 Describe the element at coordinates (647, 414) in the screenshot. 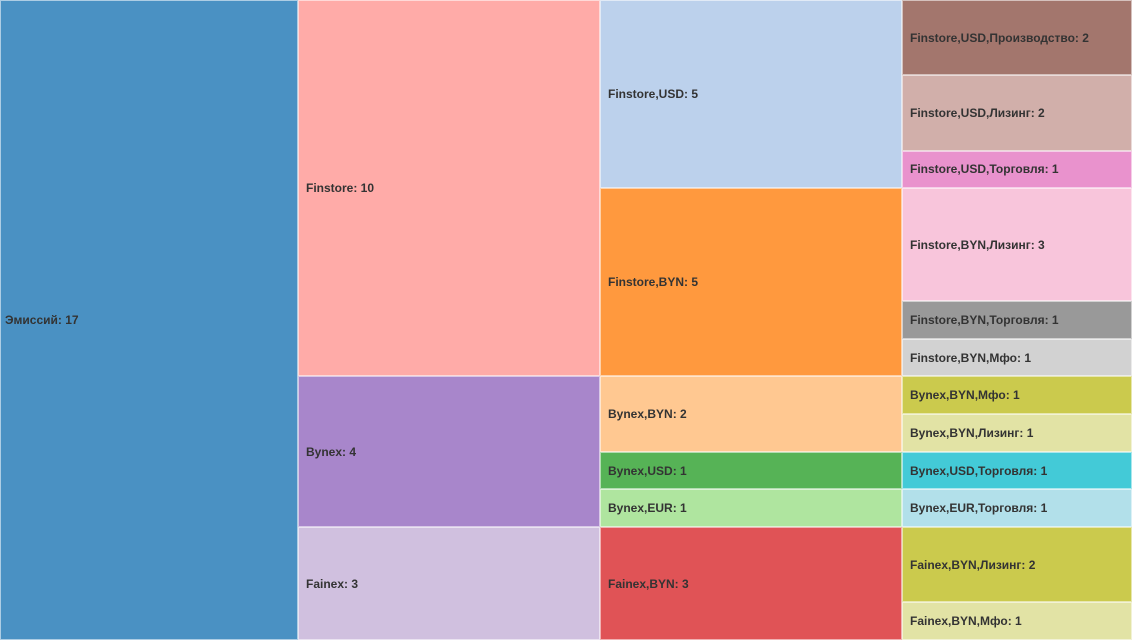

I see `icicle-node-label: Bynex,BYN: 2` at that location.